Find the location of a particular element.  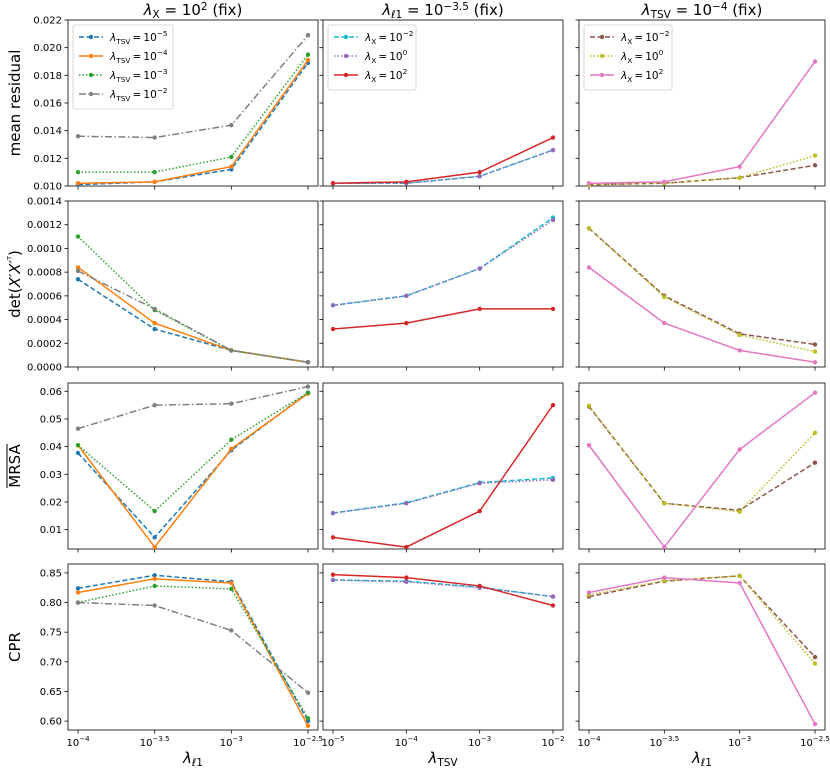

panel-r1c1 is located at coordinates (441, 285).